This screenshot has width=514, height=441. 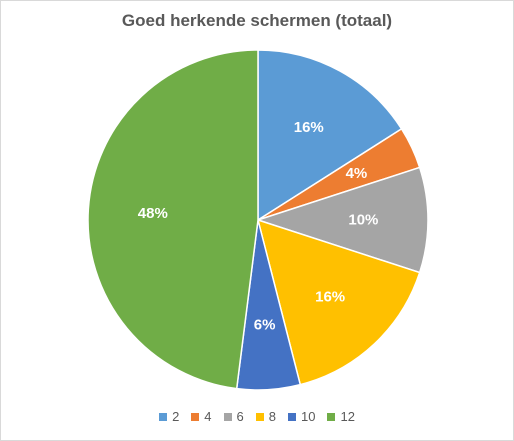 I want to click on data-label-6: 10%, so click(x=363, y=220).